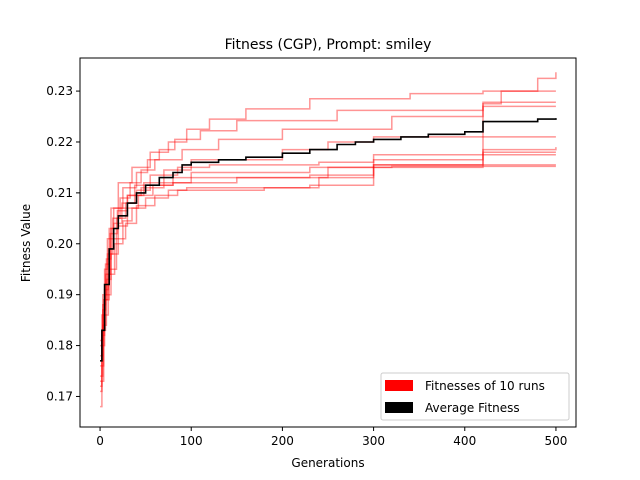 This screenshot has height=480, width=640. I want to click on legend: Fitnesses of 10 runs Average Fitness, so click(475, 396).